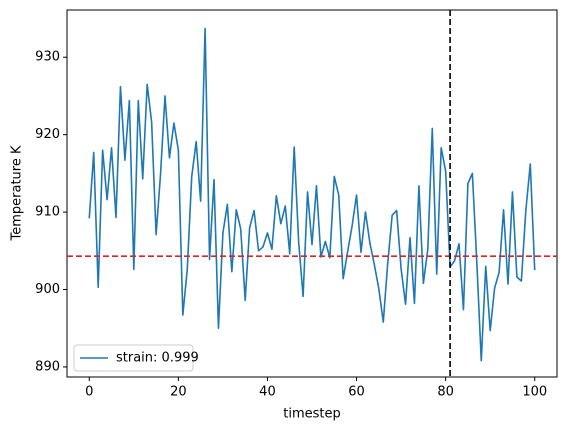  I want to click on x-tick-label: 60, so click(356, 392).